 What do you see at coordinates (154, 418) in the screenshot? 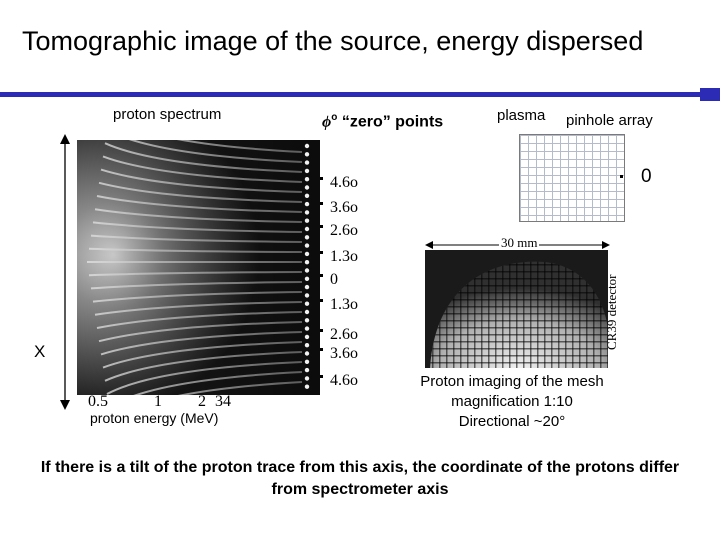
I see `energy-axis-label: proton energy (MeV)` at bounding box center [154, 418].